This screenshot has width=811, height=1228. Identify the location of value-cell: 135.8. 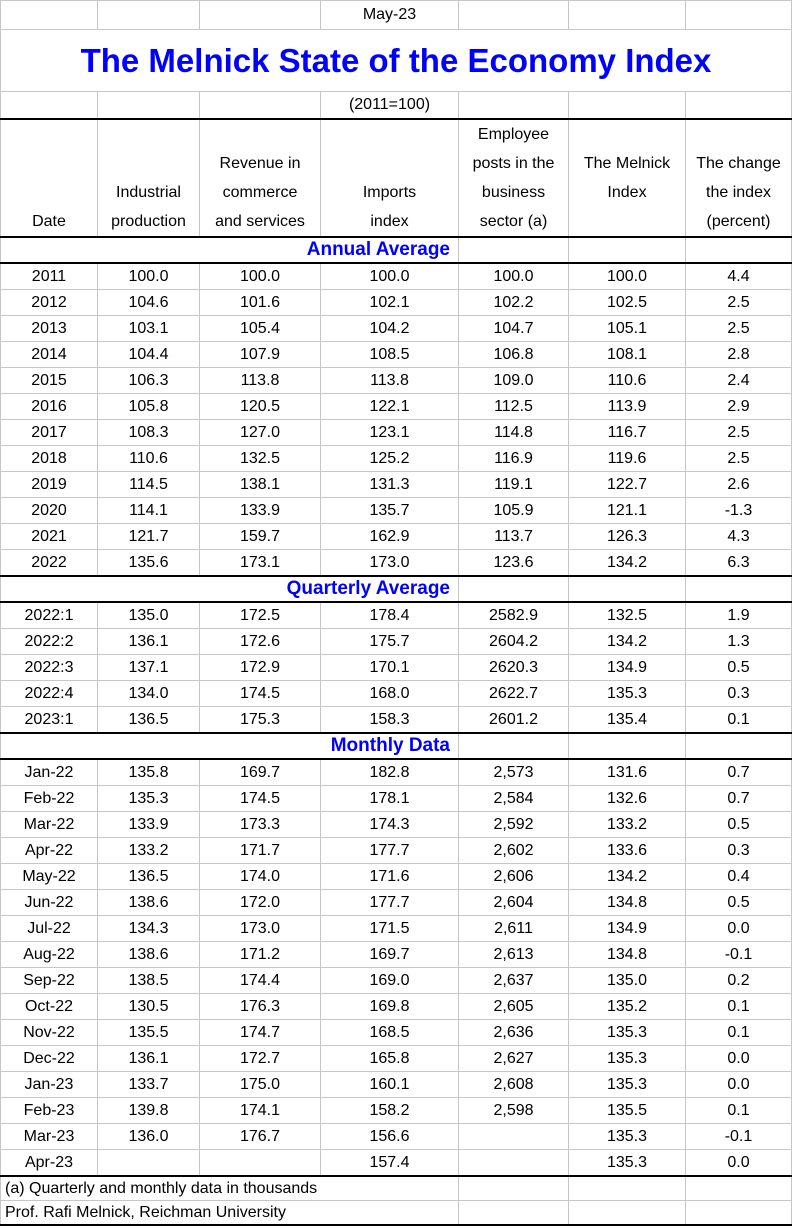
(148, 772).